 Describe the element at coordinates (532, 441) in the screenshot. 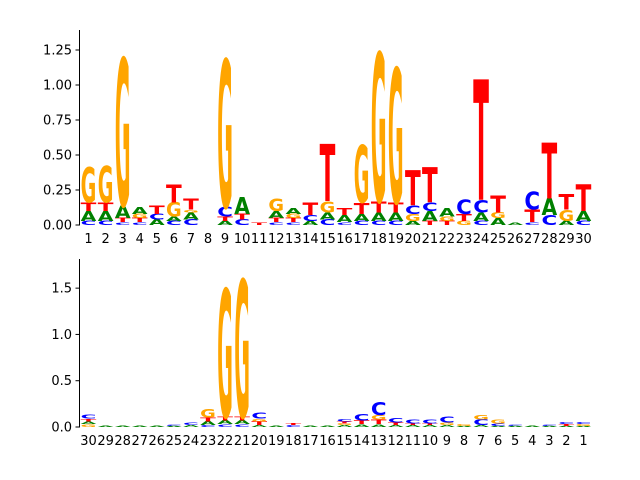

I see `x-tick-label: 4` at that location.